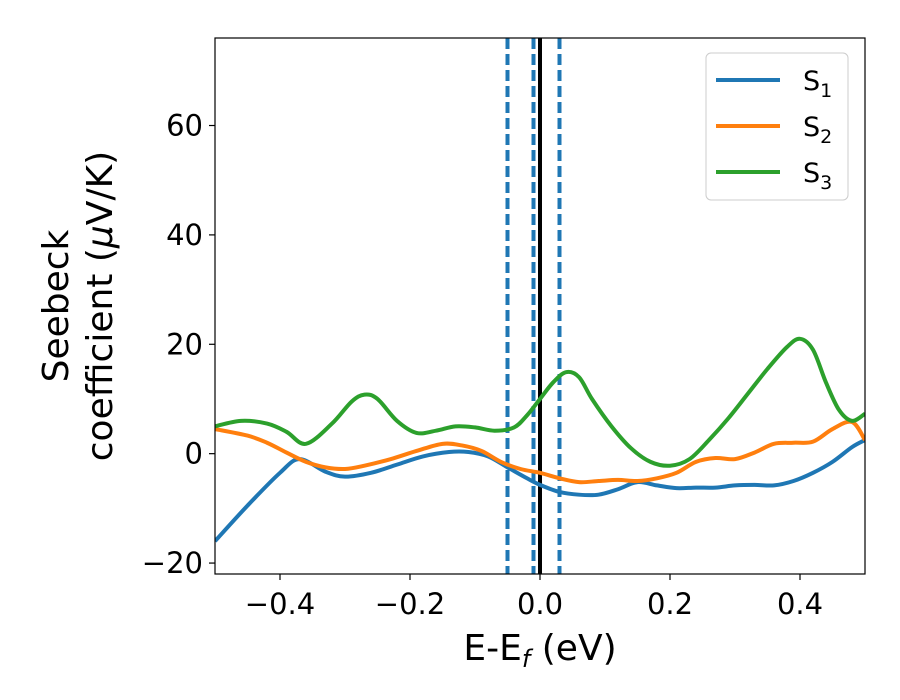 The image size is (900, 700). I want to click on y-axis-label-line2: coefficient (μV/K), so click(100, 306).